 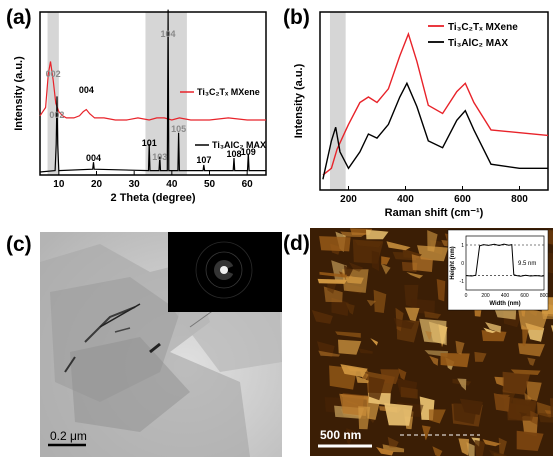 I want to click on x-tick-label: 600, so click(x=462, y=199).